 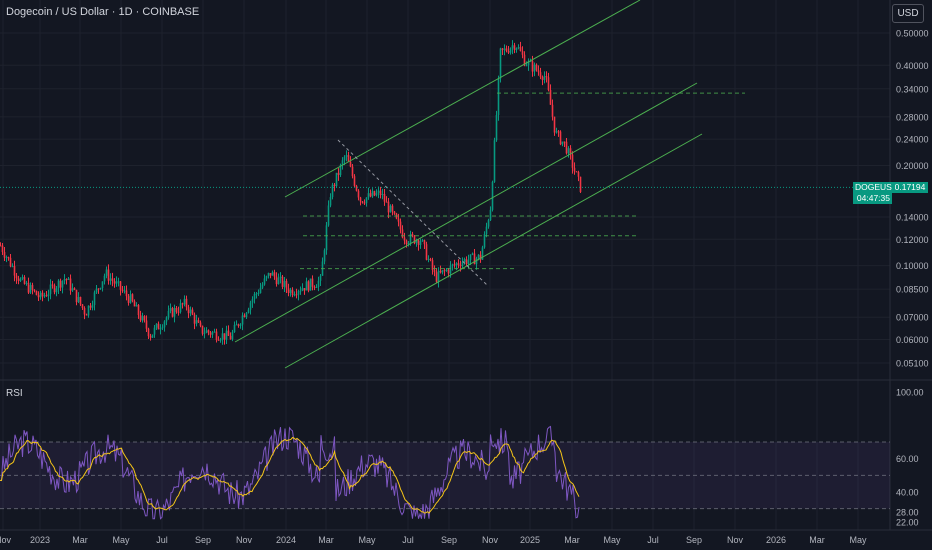 I want to click on price-tick-label: 0.34000, so click(x=912, y=89).